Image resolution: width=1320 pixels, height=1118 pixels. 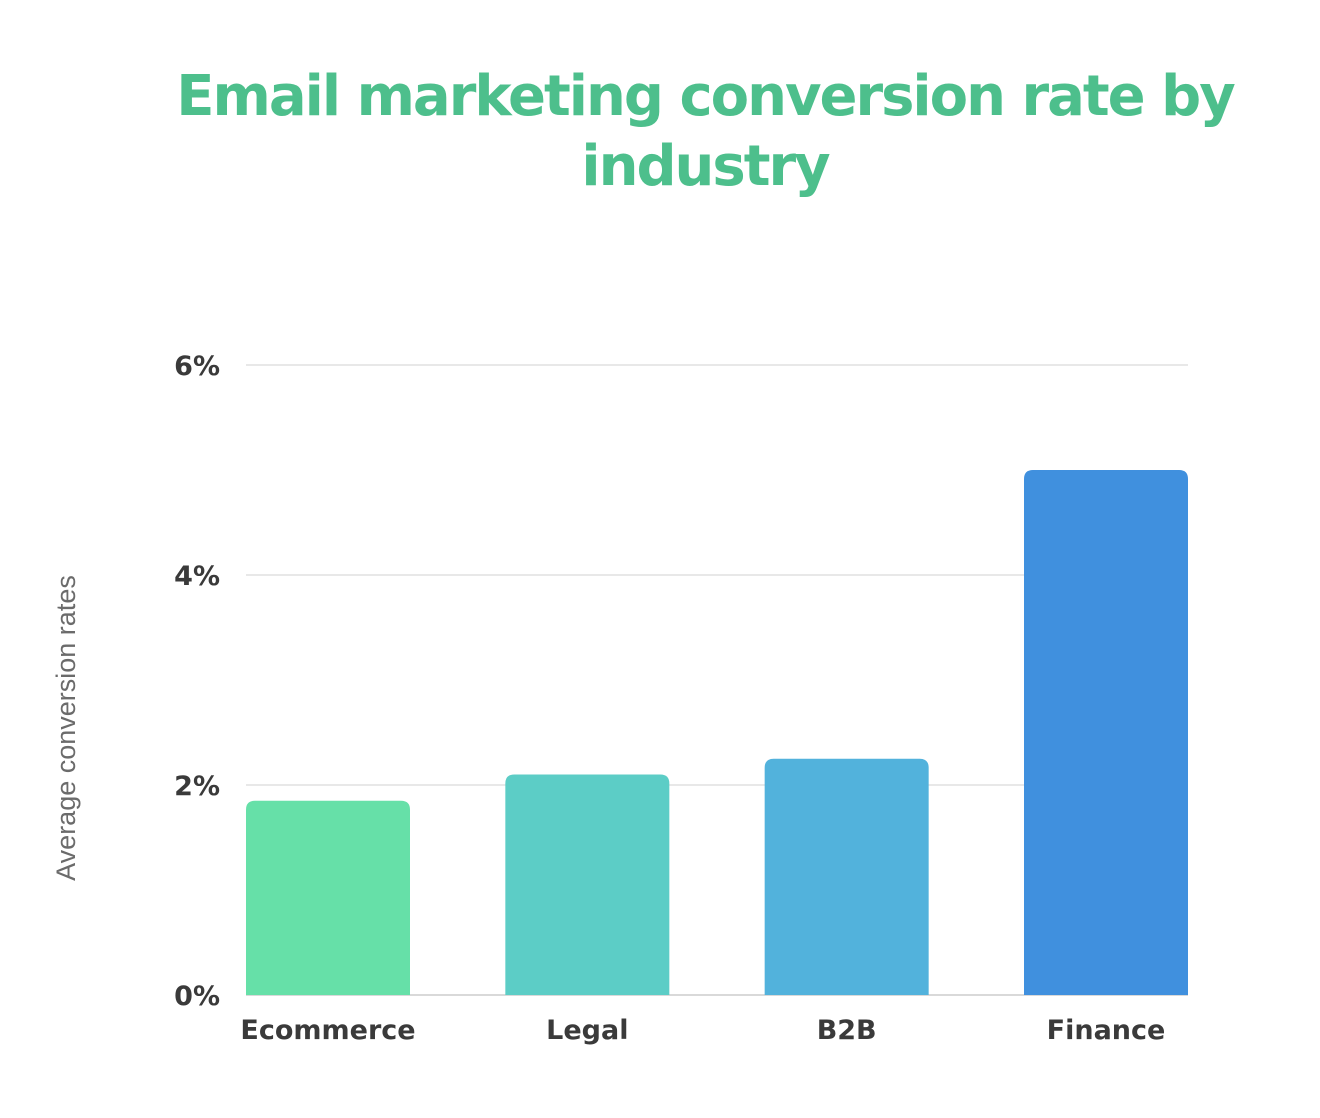 I want to click on y-axis-ticks: 0% 2% 4% 6%, so click(x=197, y=681).